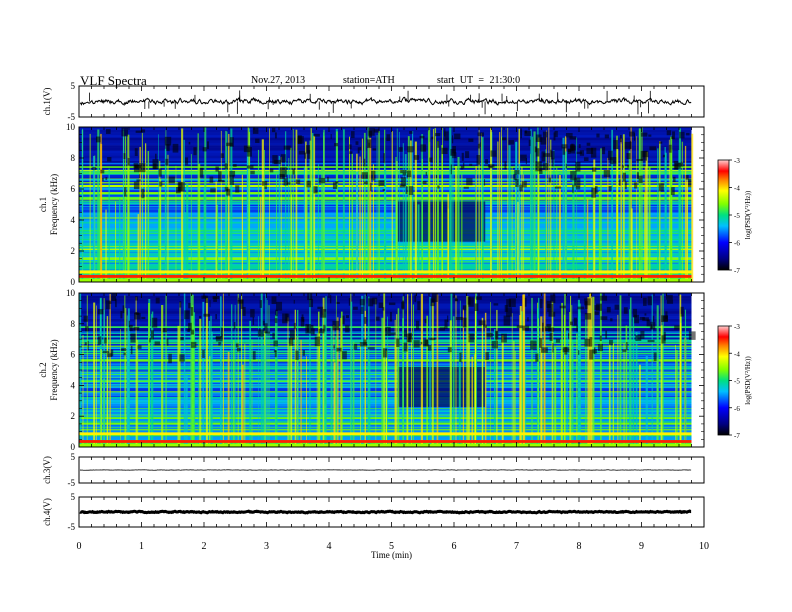 The image size is (792, 612). I want to click on colorbar-tick-label: -5, so click(737, 216).